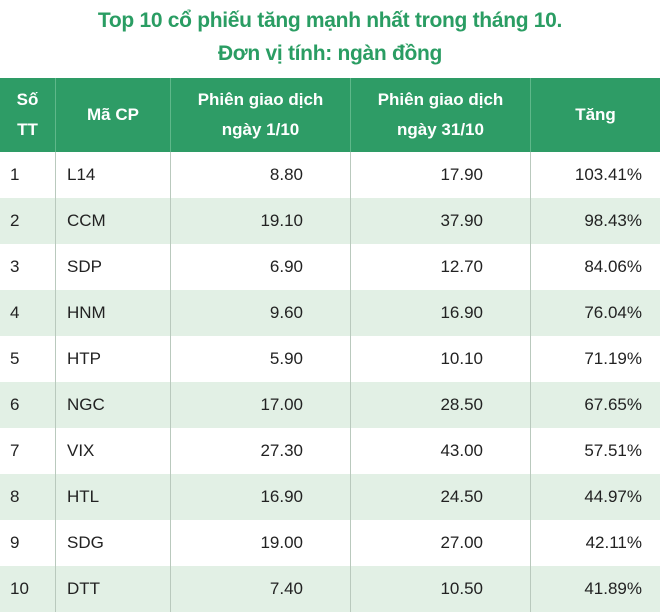  What do you see at coordinates (27, 175) in the screenshot?
I see `table-cell: 1` at bounding box center [27, 175].